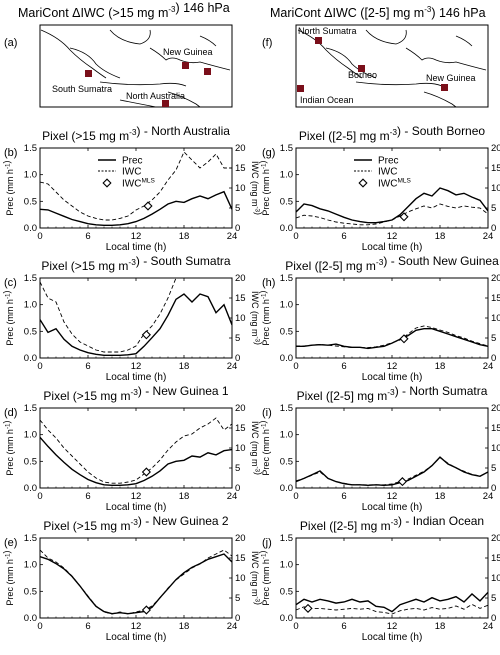 This screenshot has height=655, width=500. I want to click on panel-label: (h), so click(268, 283).